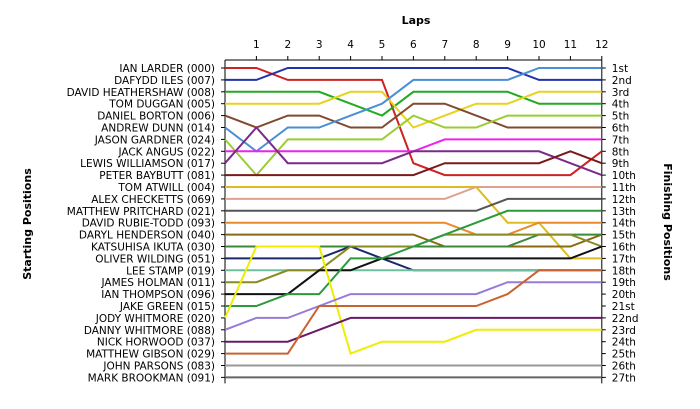  What do you see at coordinates (256, 45) in the screenshot?
I see `lap-label: 1` at bounding box center [256, 45].